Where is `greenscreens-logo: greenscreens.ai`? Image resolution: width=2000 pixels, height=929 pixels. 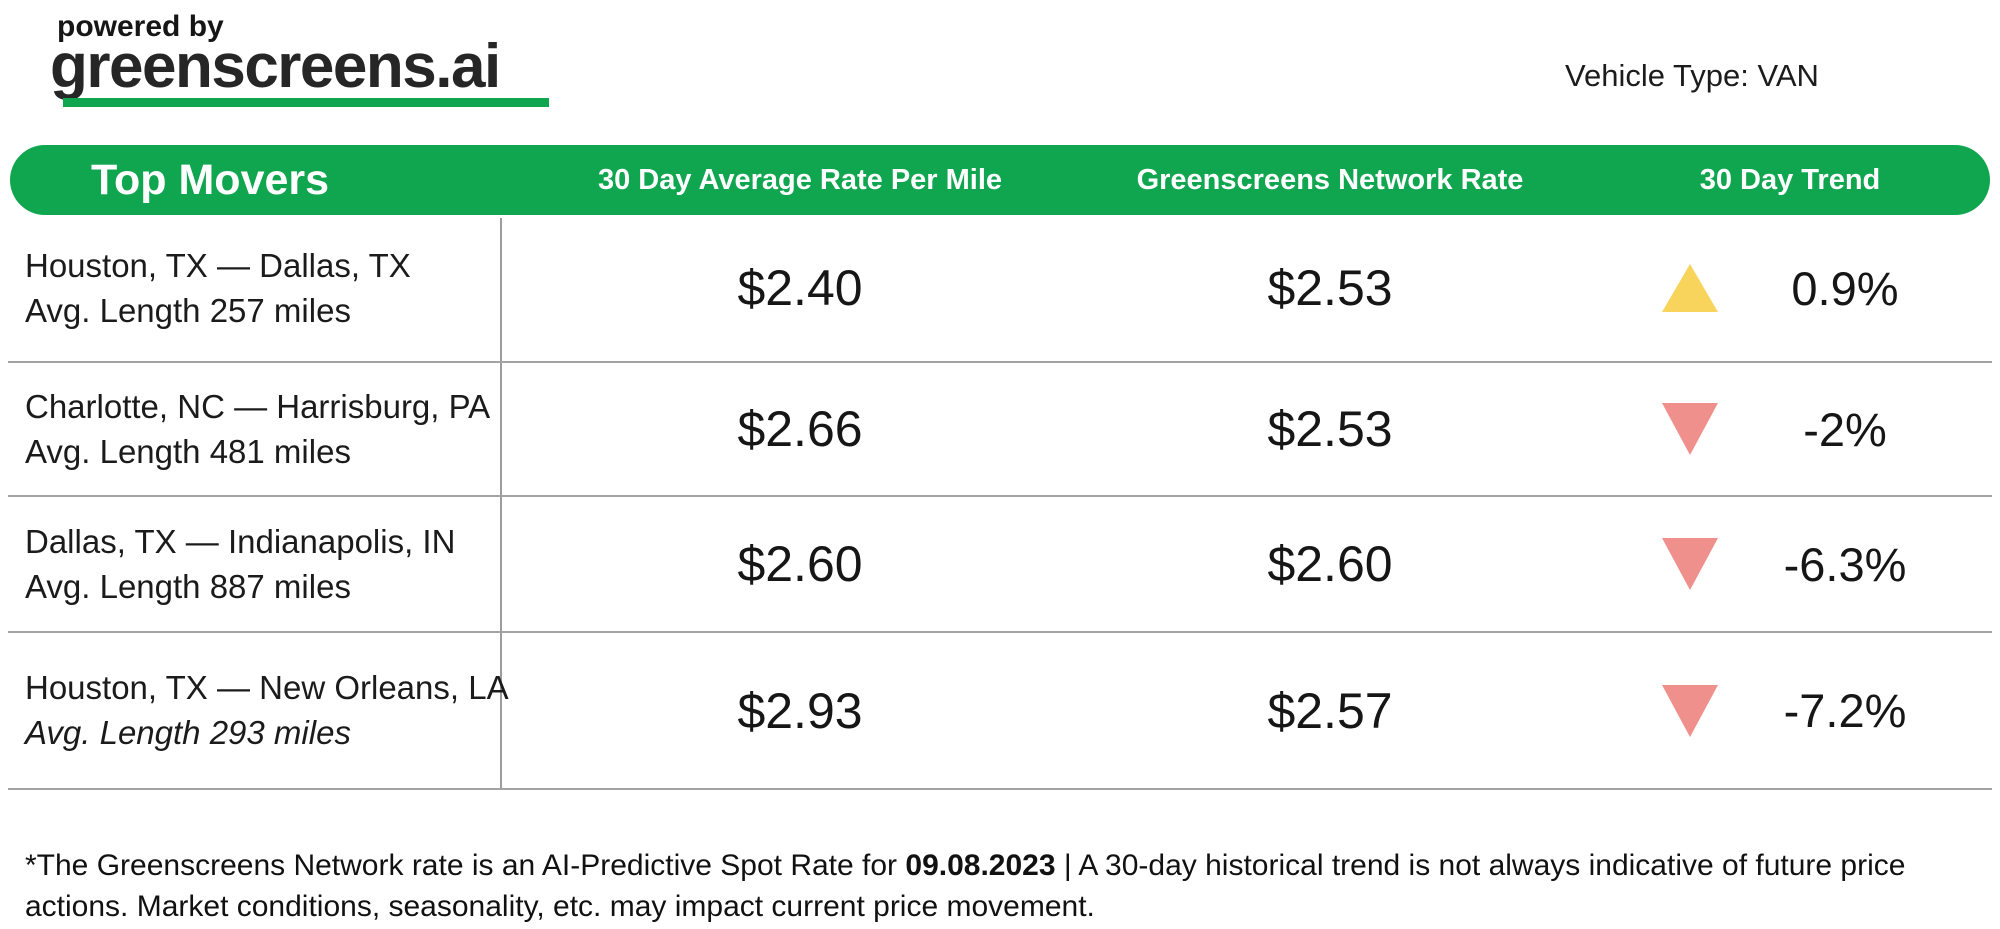
greenscreens-logo: greenscreens.ai is located at coordinates (275, 66).